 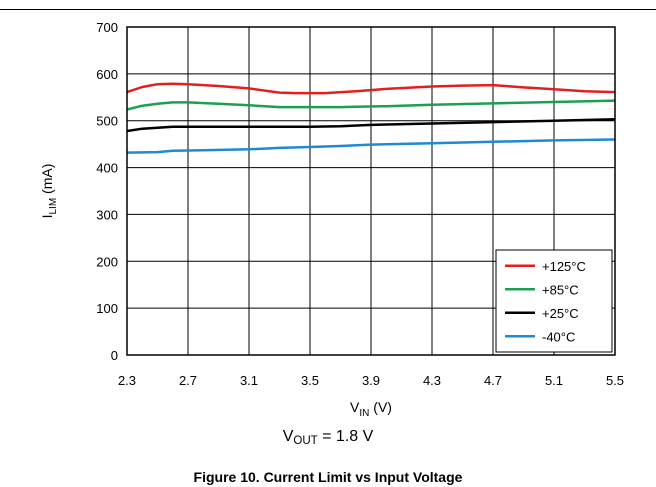 What do you see at coordinates (564, 266) in the screenshot?
I see `legend-label: +125°C` at bounding box center [564, 266].